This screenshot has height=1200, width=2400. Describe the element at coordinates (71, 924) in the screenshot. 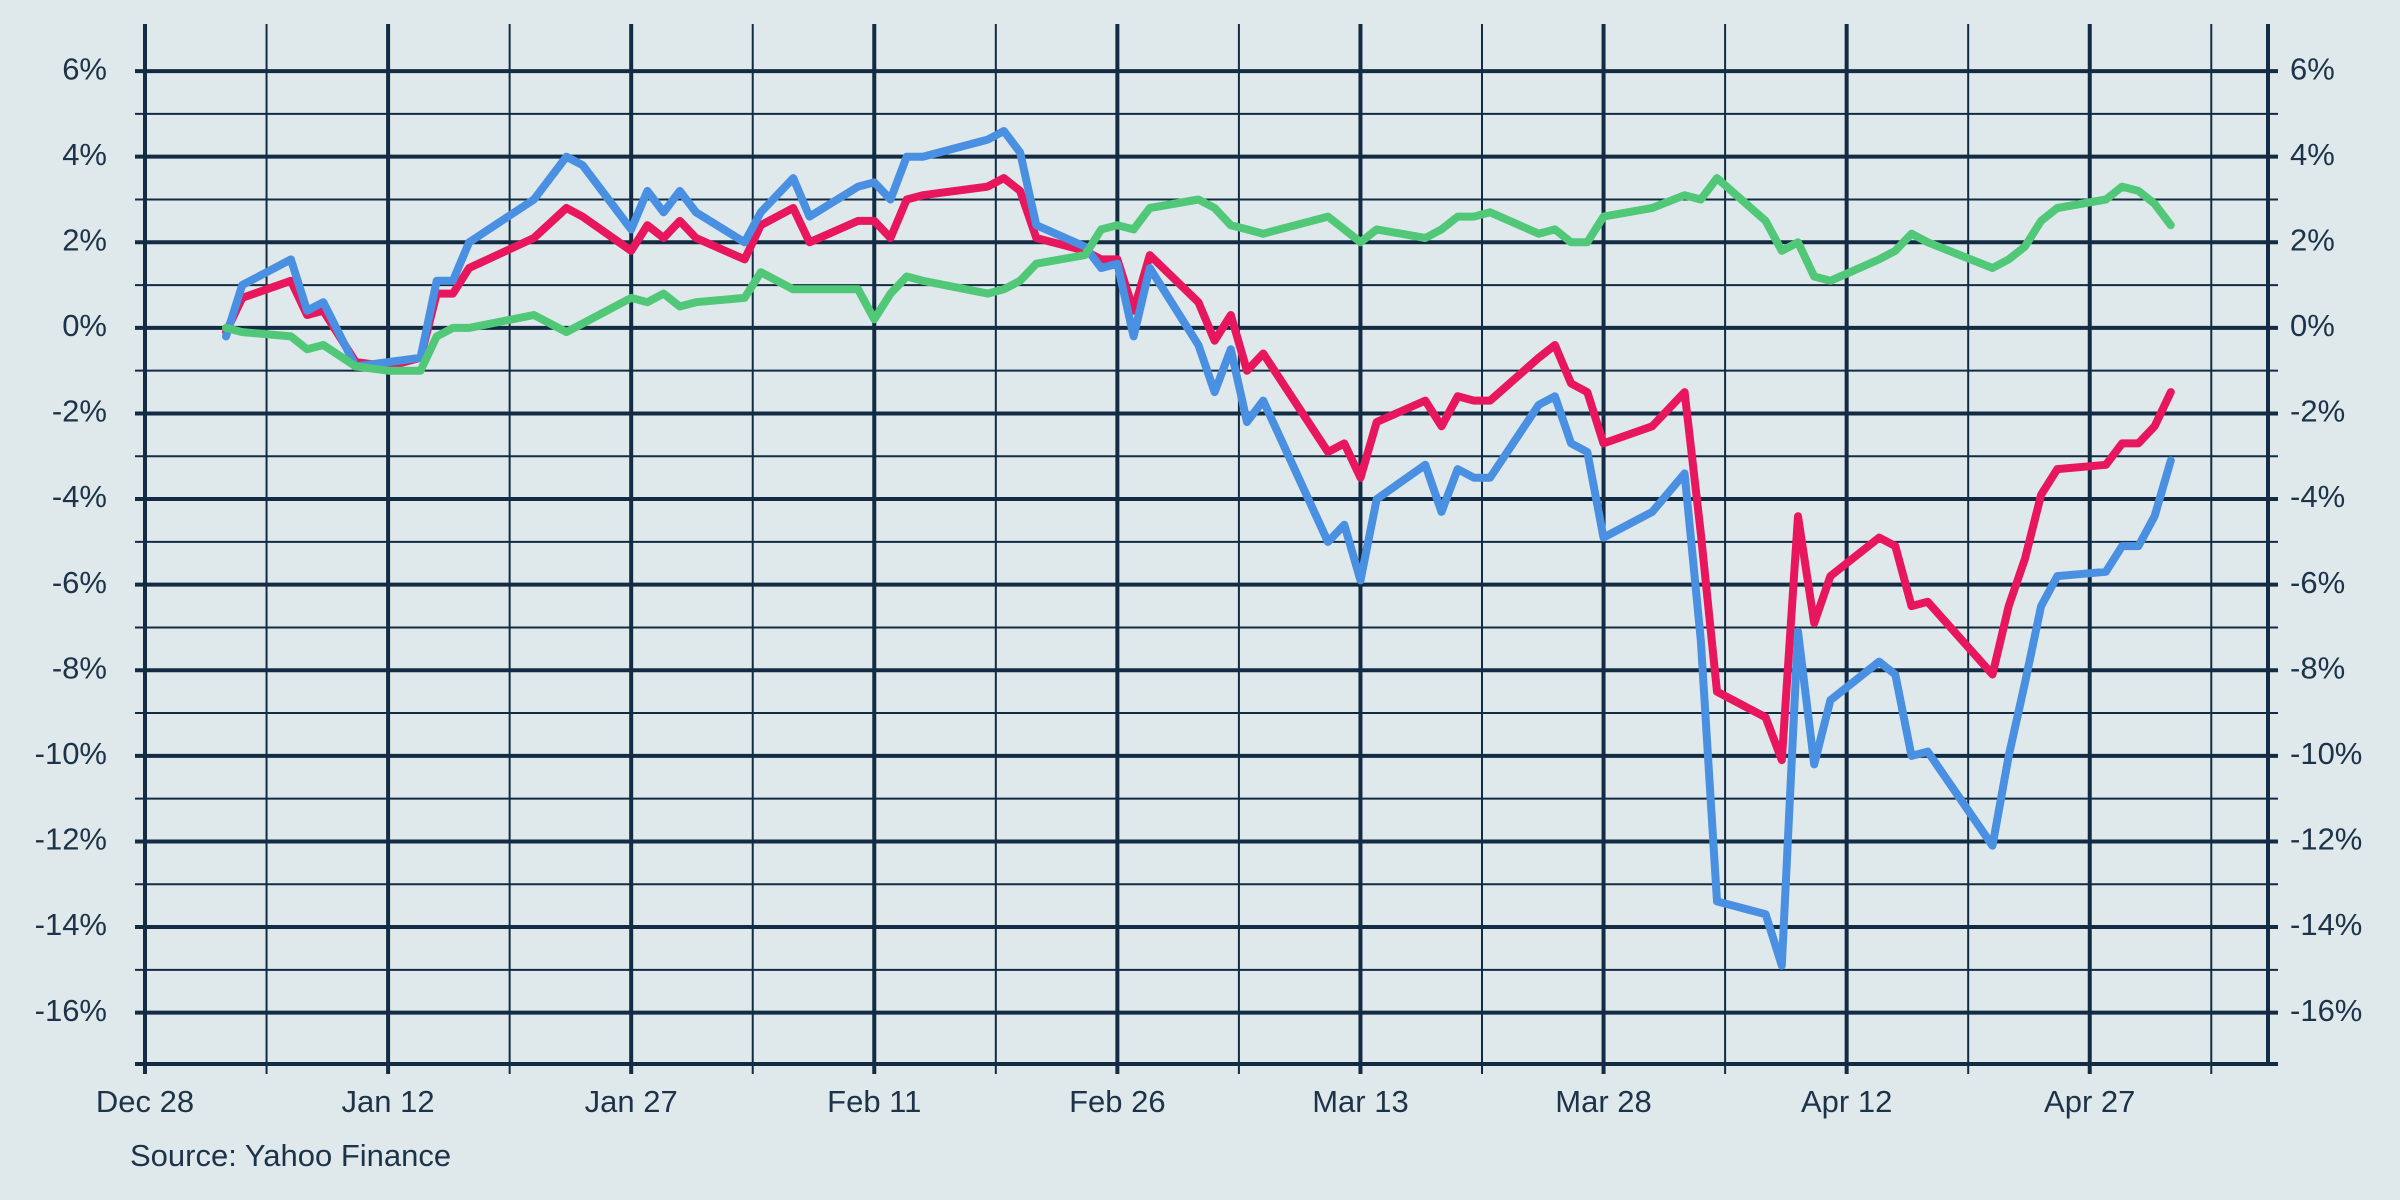

I see `y-tick-label: -14%` at that location.